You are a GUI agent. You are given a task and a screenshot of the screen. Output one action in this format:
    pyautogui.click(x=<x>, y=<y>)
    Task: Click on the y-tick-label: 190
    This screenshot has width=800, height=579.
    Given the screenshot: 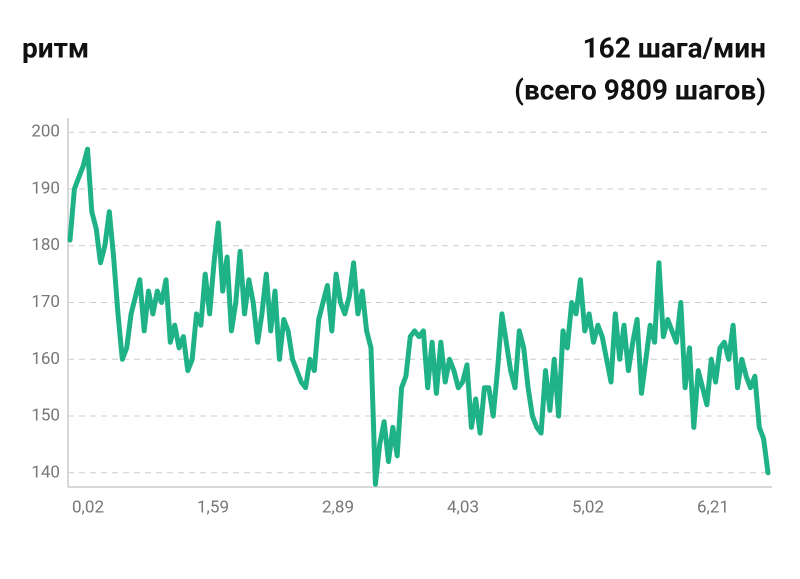 What is the action you would take?
    pyautogui.click(x=45, y=188)
    